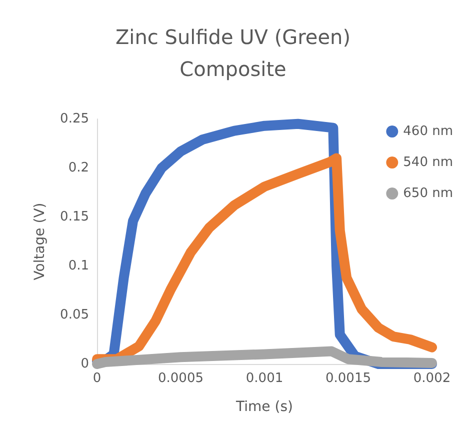  I want to click on x-axis-title: Time (s), so click(264, 407).